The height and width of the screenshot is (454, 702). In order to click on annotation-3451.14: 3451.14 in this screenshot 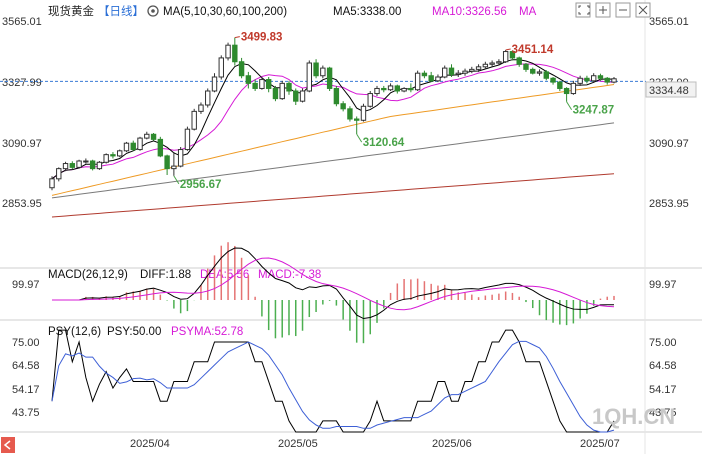, I will do `click(533, 50)`.